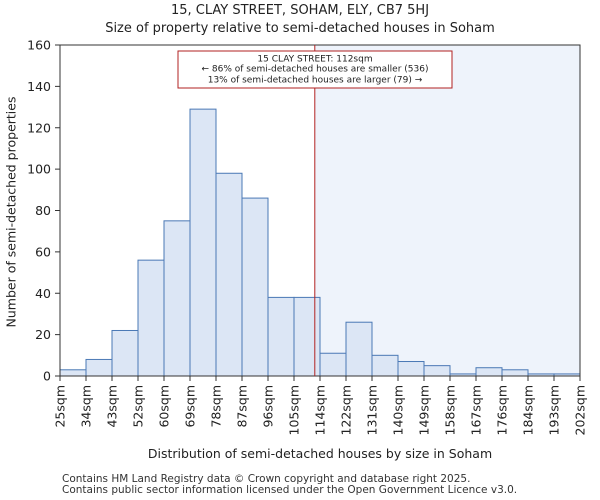  What do you see at coordinates (216, 406) in the screenshot?
I see `x-tick-label: 78sqm` at bounding box center [216, 406].